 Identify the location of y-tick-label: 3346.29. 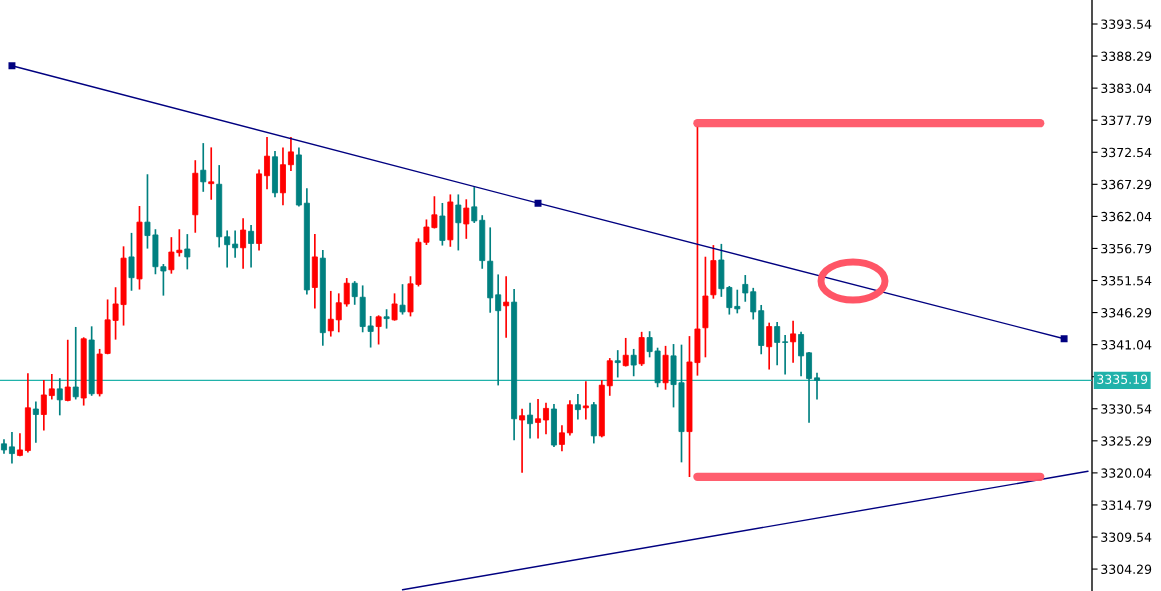
(1126, 313).